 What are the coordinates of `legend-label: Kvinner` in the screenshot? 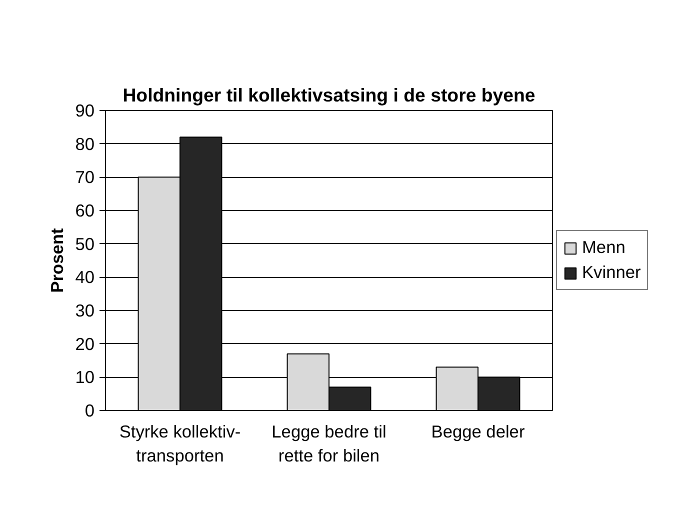 It's located at (611, 272).